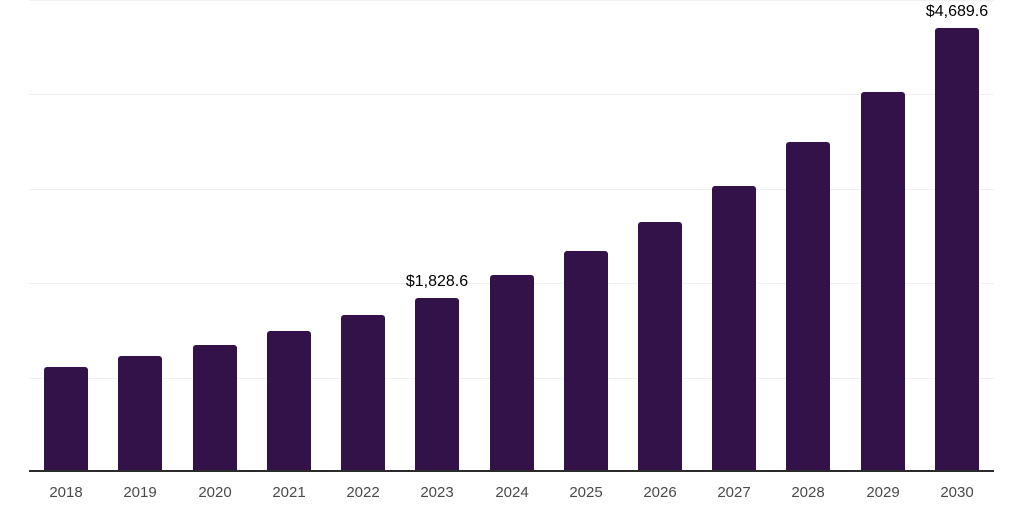  What do you see at coordinates (66, 492) in the screenshot?
I see `x-axis-label-2018: 2018` at bounding box center [66, 492].